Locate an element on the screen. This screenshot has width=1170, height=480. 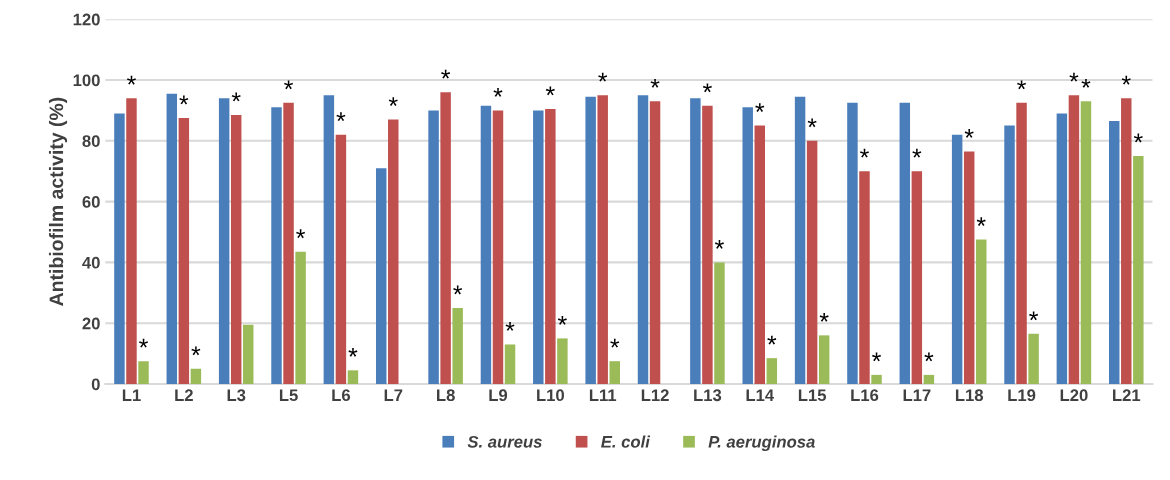
y-tick-label: 0 is located at coordinates (95, 384).